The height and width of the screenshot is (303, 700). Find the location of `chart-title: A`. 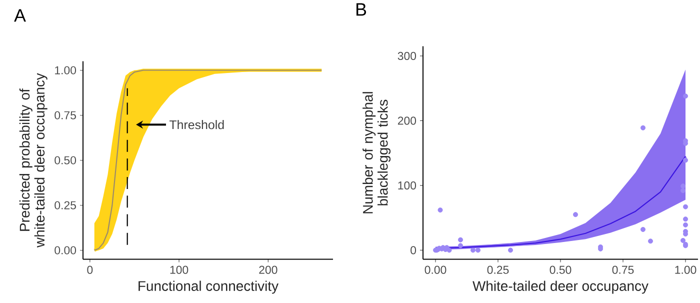

chart-title: A is located at coordinates (20, 15).